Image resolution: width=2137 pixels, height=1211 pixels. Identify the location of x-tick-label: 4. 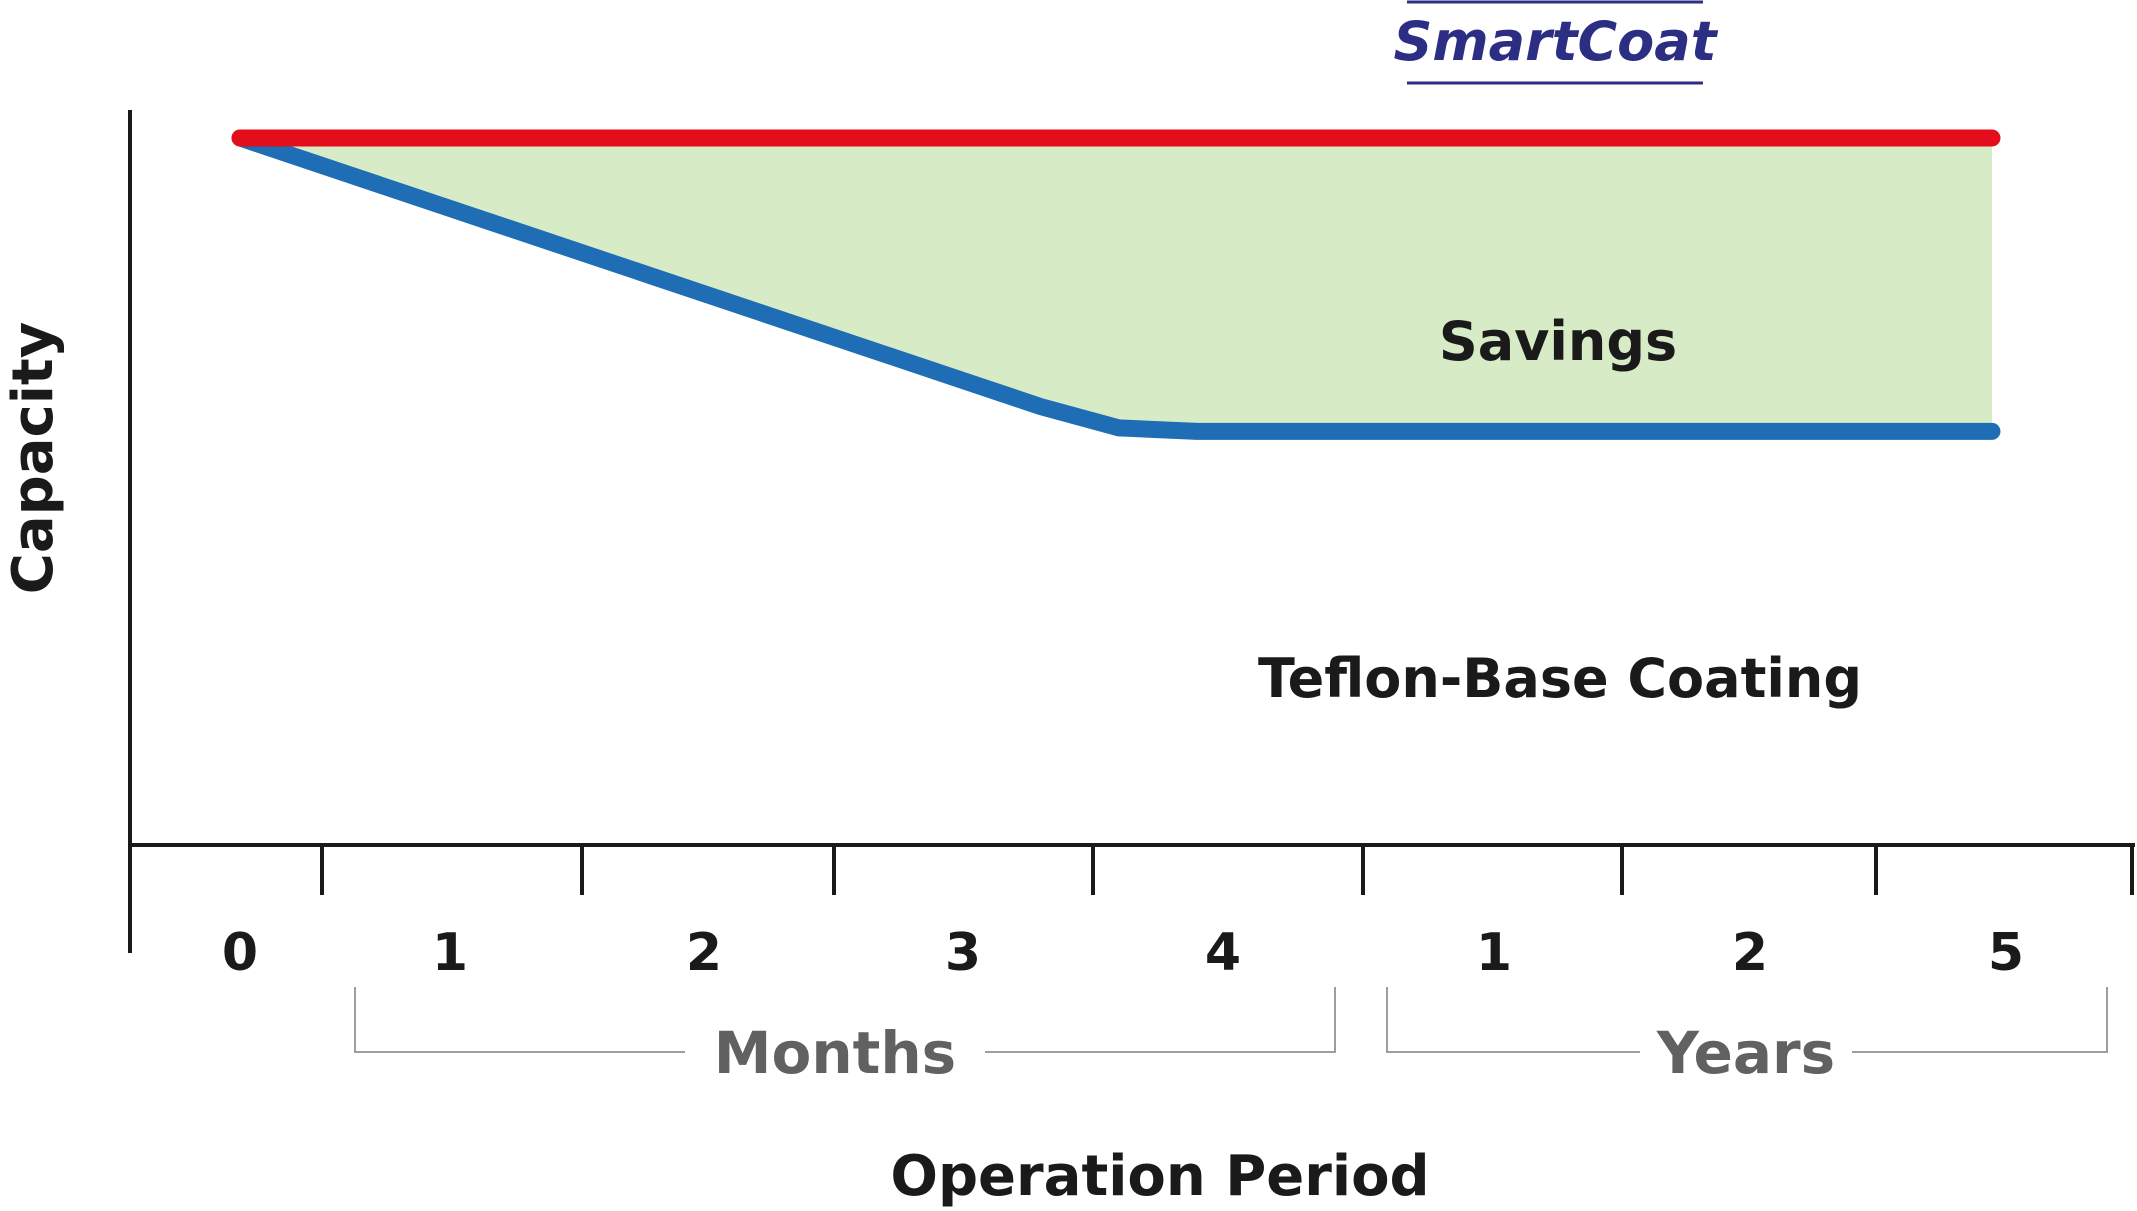
(1223, 953).